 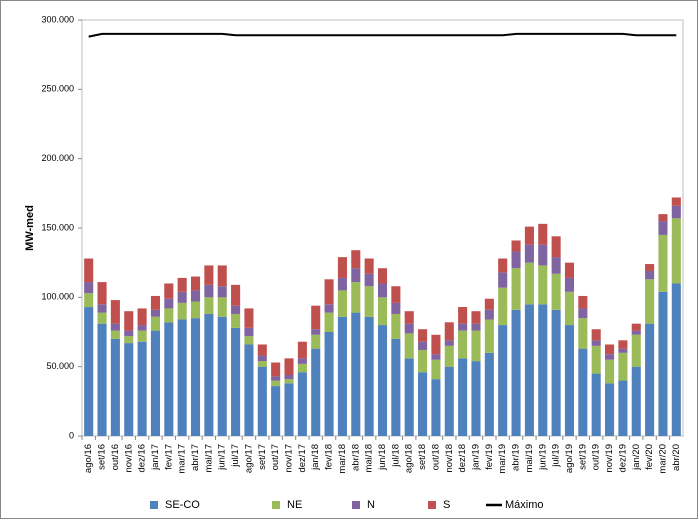 I want to click on x-tick-label: jun/18, so click(x=382, y=457).